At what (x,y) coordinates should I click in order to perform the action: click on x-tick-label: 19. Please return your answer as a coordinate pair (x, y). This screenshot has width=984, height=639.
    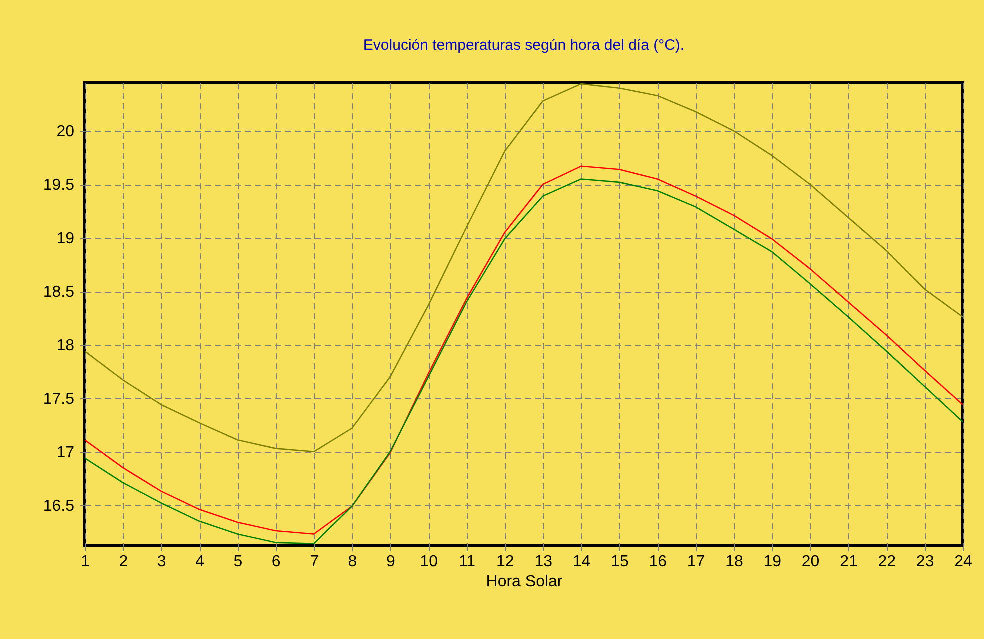
    Looking at the image, I should click on (773, 562).